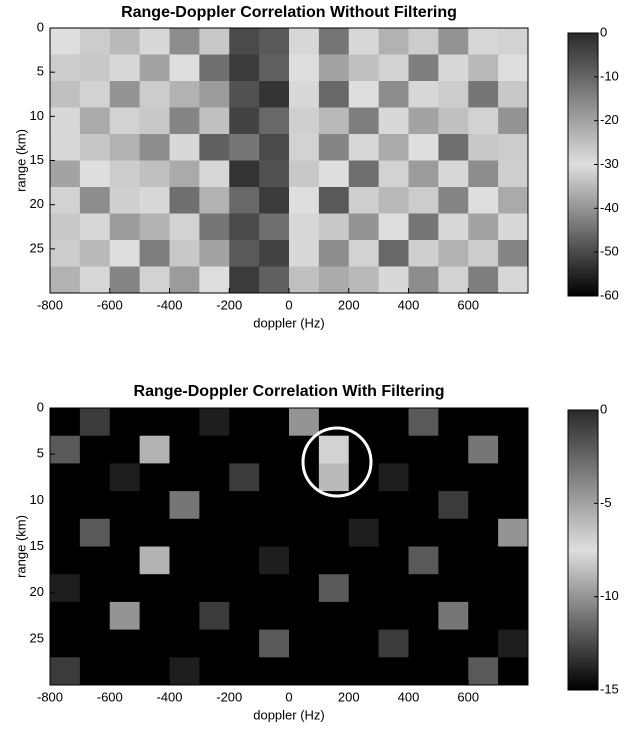  Describe the element at coordinates (37, 203) in the screenshot. I see `y-tick-label: 20` at that location.